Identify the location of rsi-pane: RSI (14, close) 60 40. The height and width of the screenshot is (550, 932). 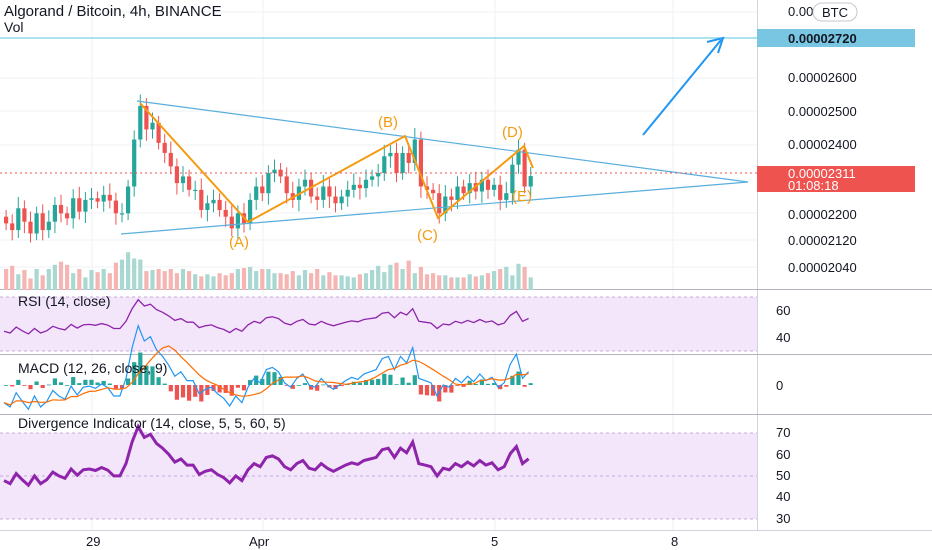
(395, 322).